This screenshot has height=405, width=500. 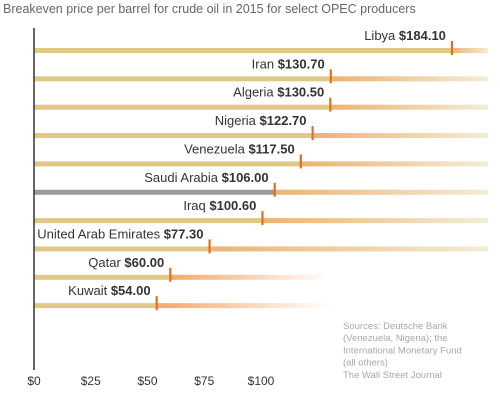 I want to click on source-note-line: (all others), so click(x=365, y=363).